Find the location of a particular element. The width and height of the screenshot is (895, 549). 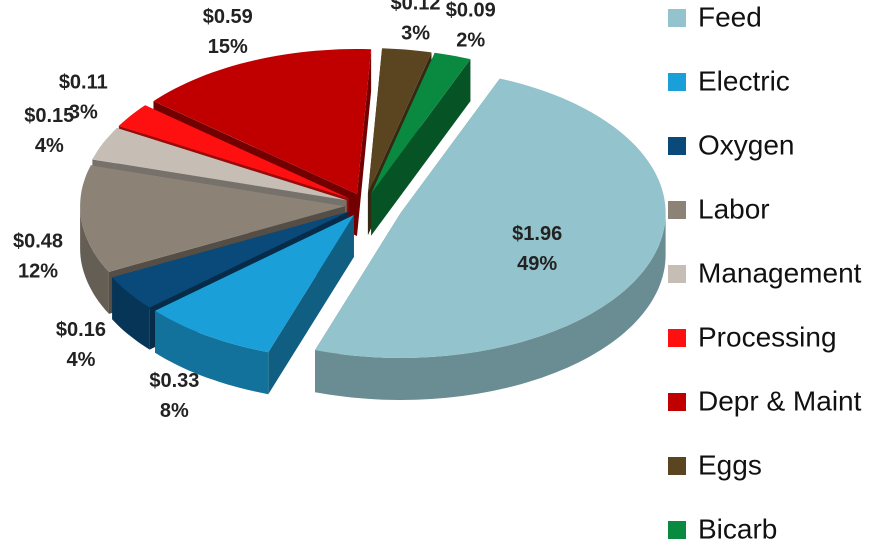

value-label: $0.12 is located at coordinates (416, 7).